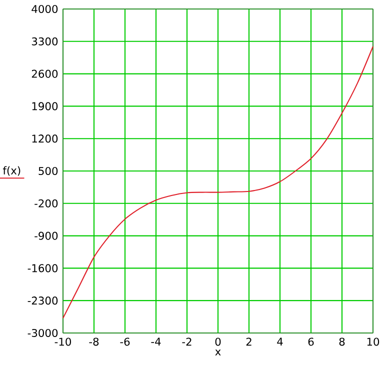 The image size is (387, 369). Describe the element at coordinates (156, 342) in the screenshot. I see `x-tick-label: -4` at that location.